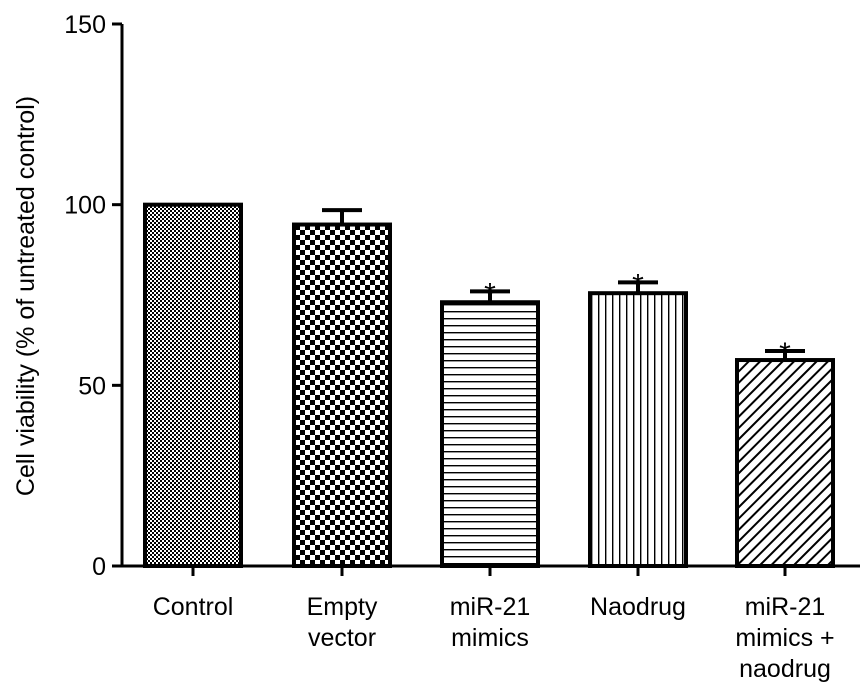  I want to click on x-tick-label-line: Empty, so click(342, 607).